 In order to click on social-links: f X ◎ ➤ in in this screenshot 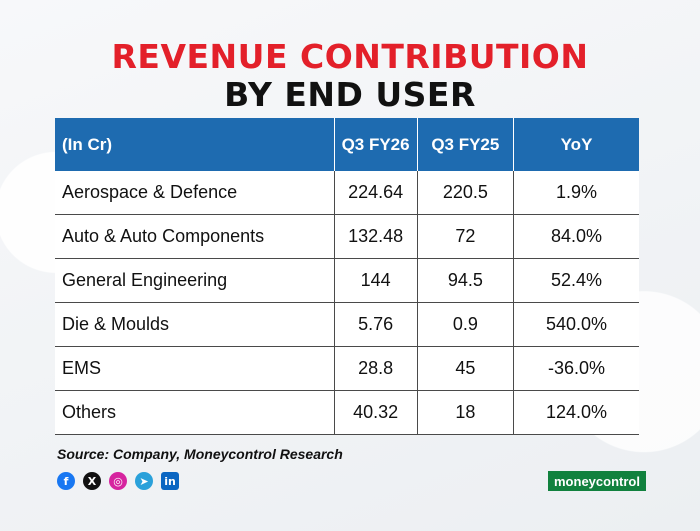, I will do `click(118, 481)`.